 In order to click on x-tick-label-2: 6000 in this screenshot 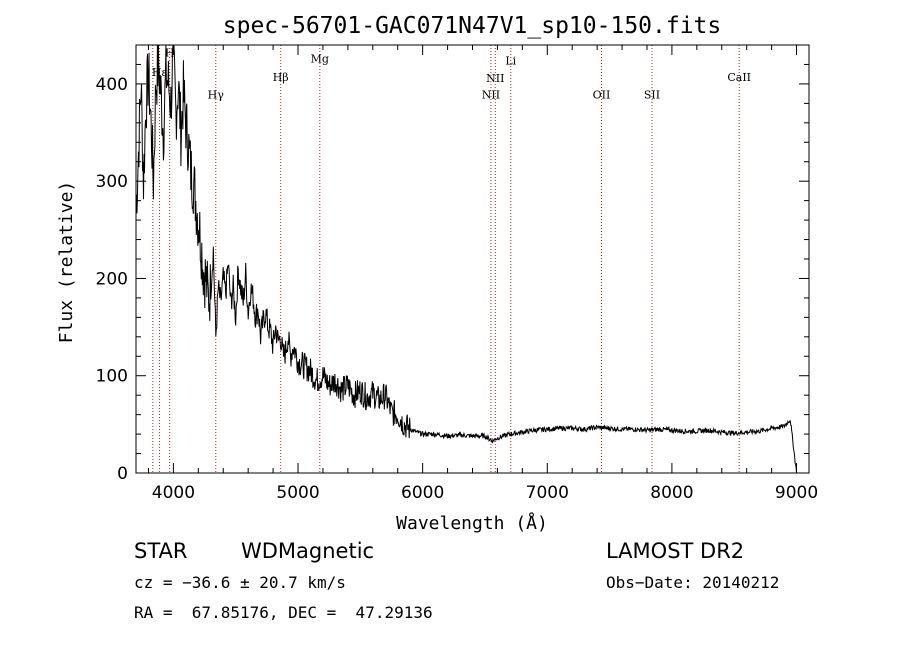, I will do `click(422, 493)`.